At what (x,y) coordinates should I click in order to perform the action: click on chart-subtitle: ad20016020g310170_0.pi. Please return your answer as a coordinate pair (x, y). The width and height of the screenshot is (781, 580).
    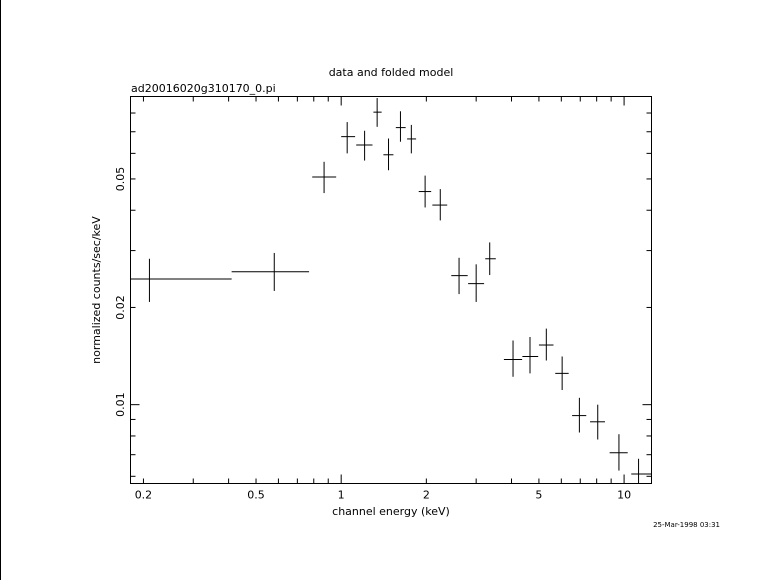
    Looking at the image, I should click on (203, 88).